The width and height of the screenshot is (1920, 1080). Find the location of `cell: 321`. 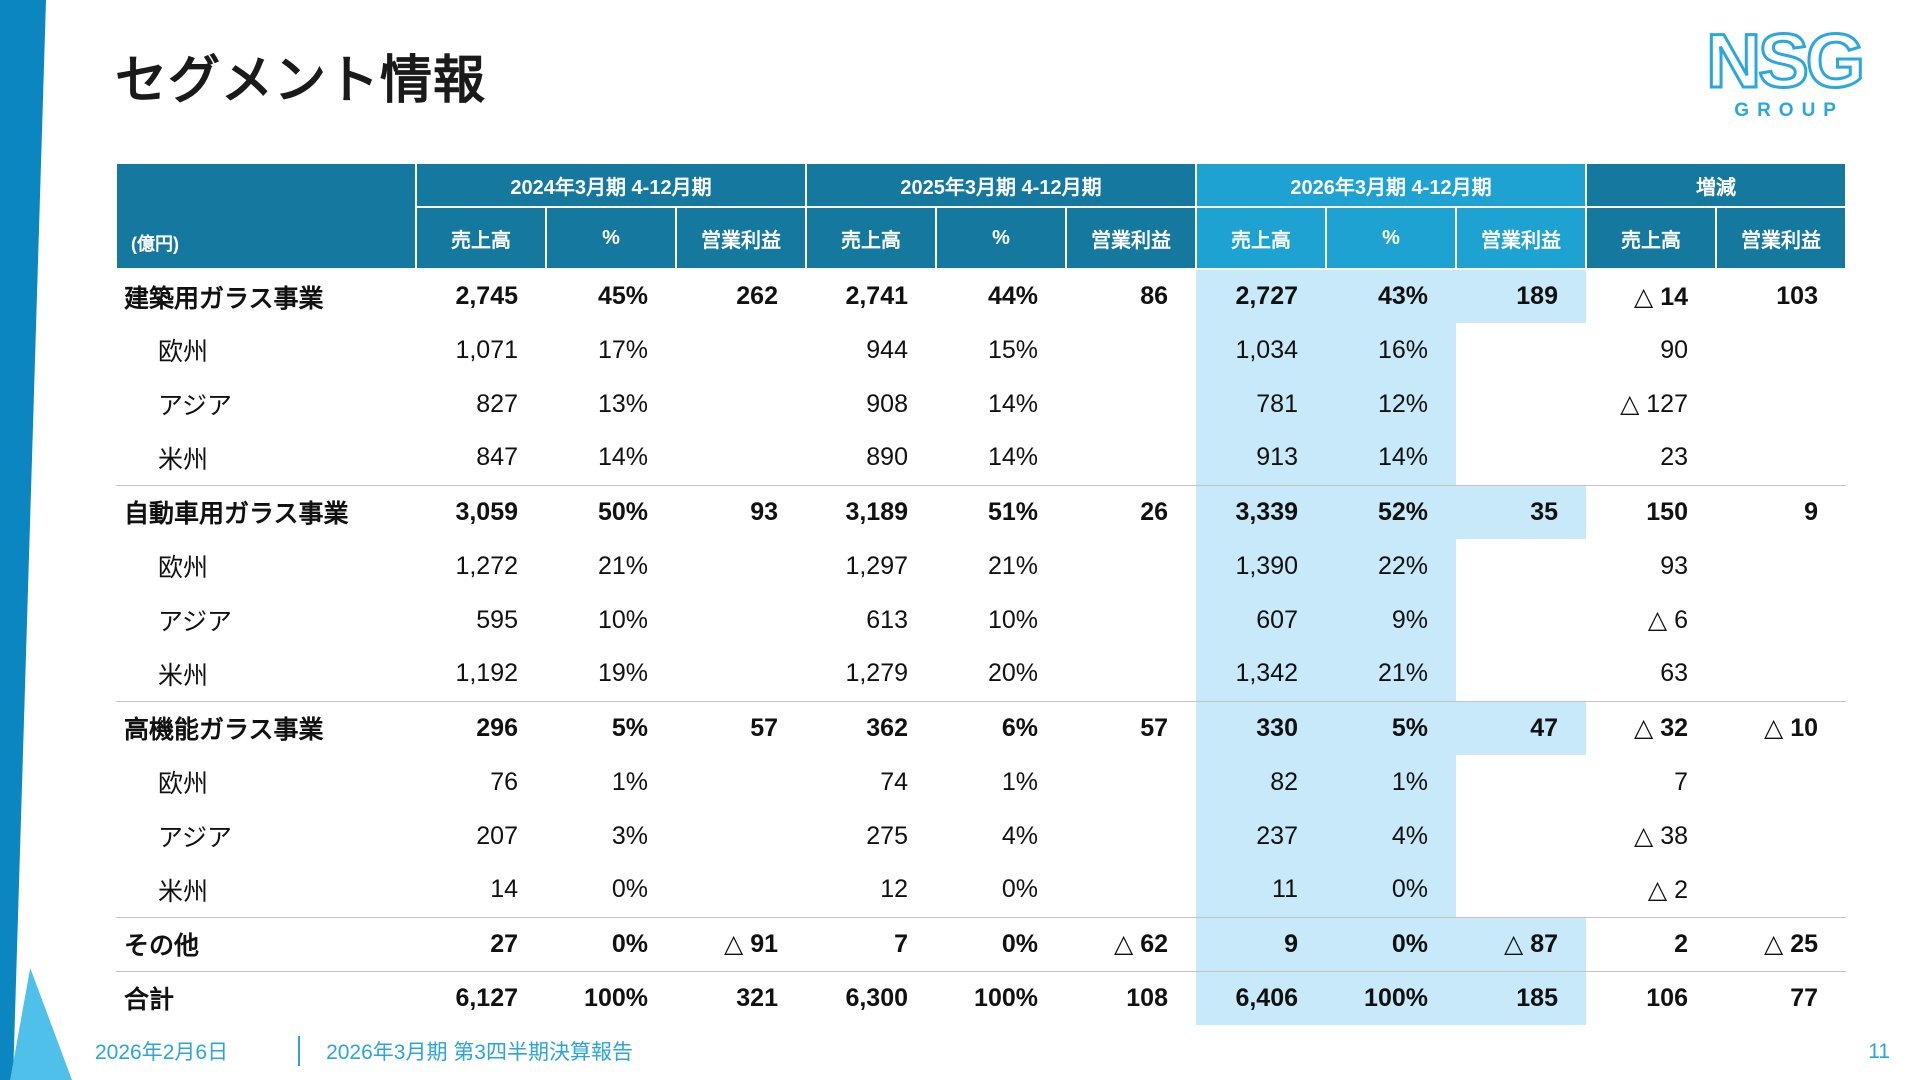

cell: 321 is located at coordinates (741, 997).